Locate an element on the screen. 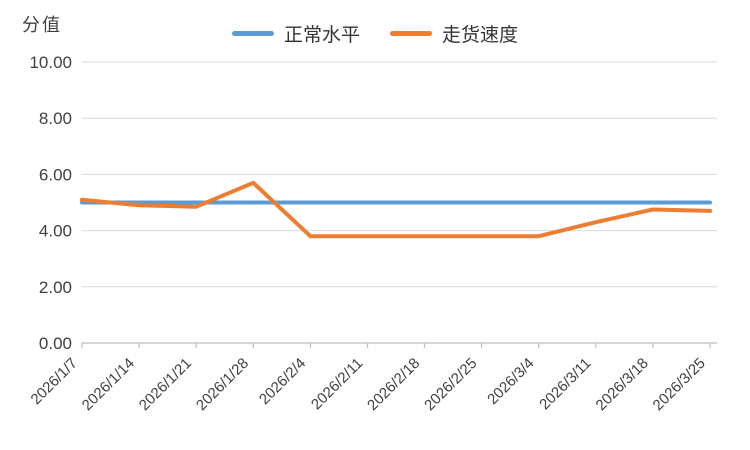 This screenshot has height=450, width=750. legend-item-normal-level: 正常水平 is located at coordinates (295, 33).